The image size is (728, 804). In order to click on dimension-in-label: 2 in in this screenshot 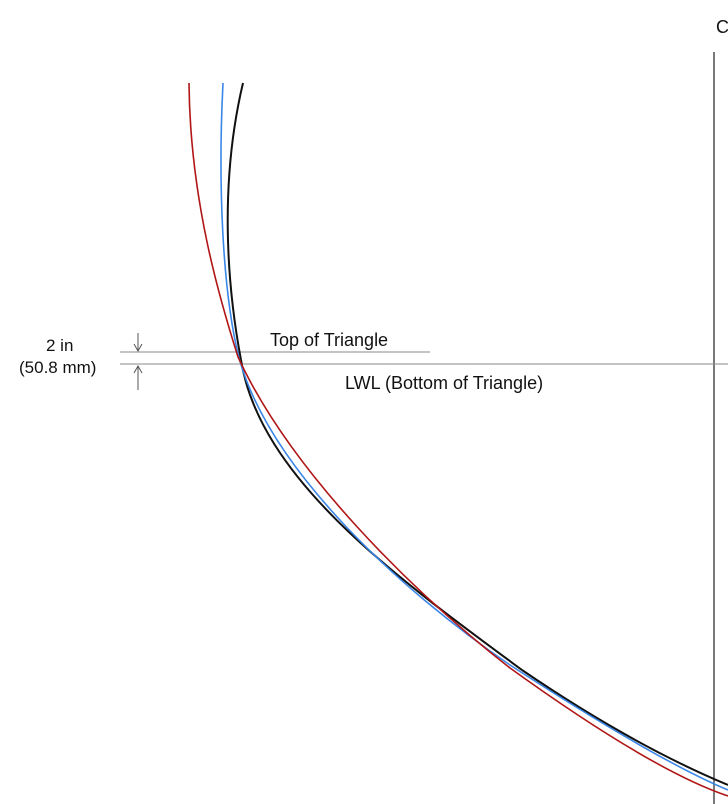, I will do `click(59, 345)`.